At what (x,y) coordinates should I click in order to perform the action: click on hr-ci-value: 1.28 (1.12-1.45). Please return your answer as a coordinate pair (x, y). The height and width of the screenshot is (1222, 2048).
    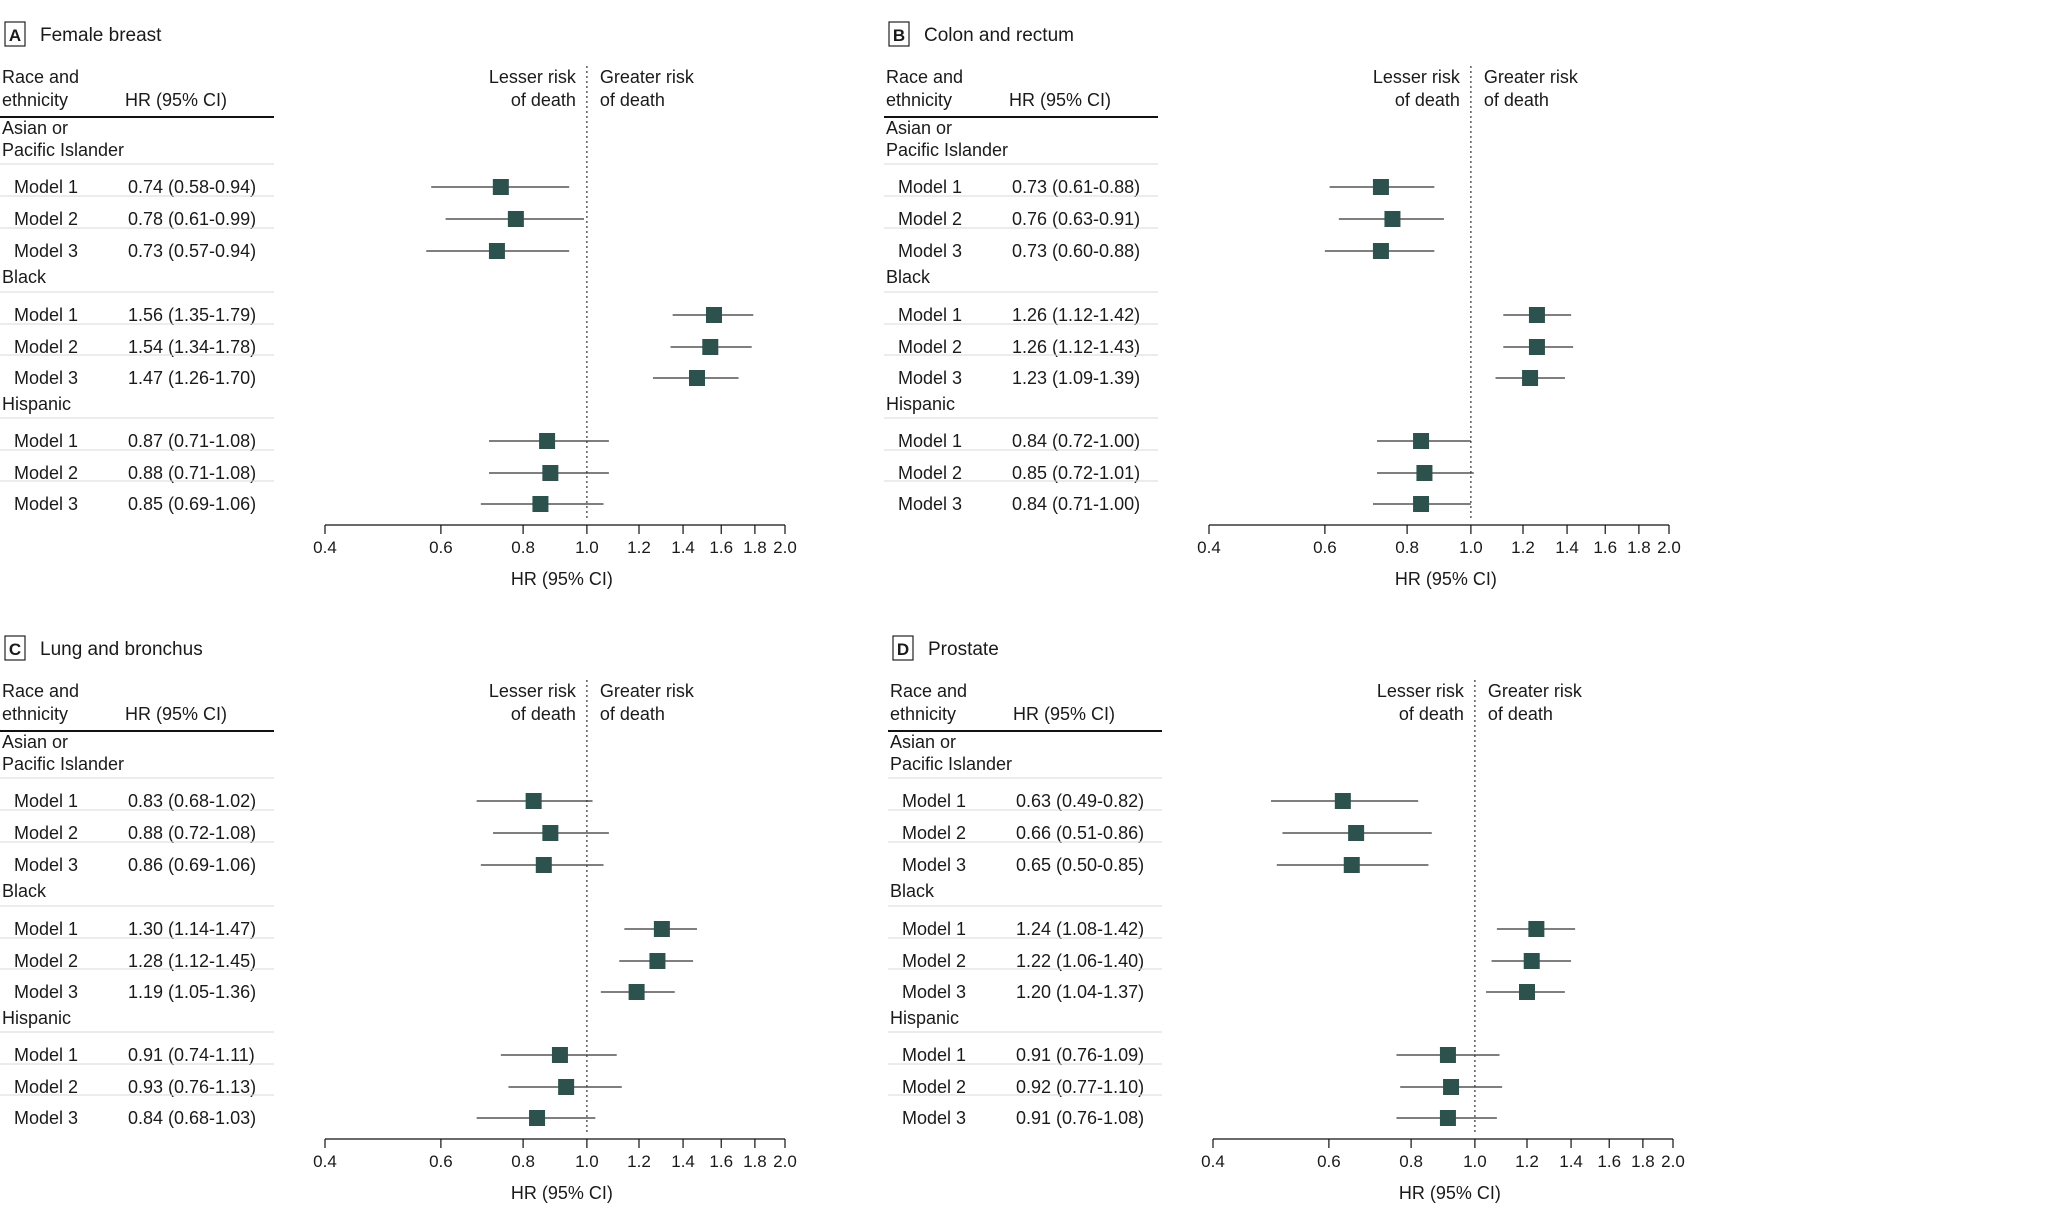
    Looking at the image, I should click on (192, 961).